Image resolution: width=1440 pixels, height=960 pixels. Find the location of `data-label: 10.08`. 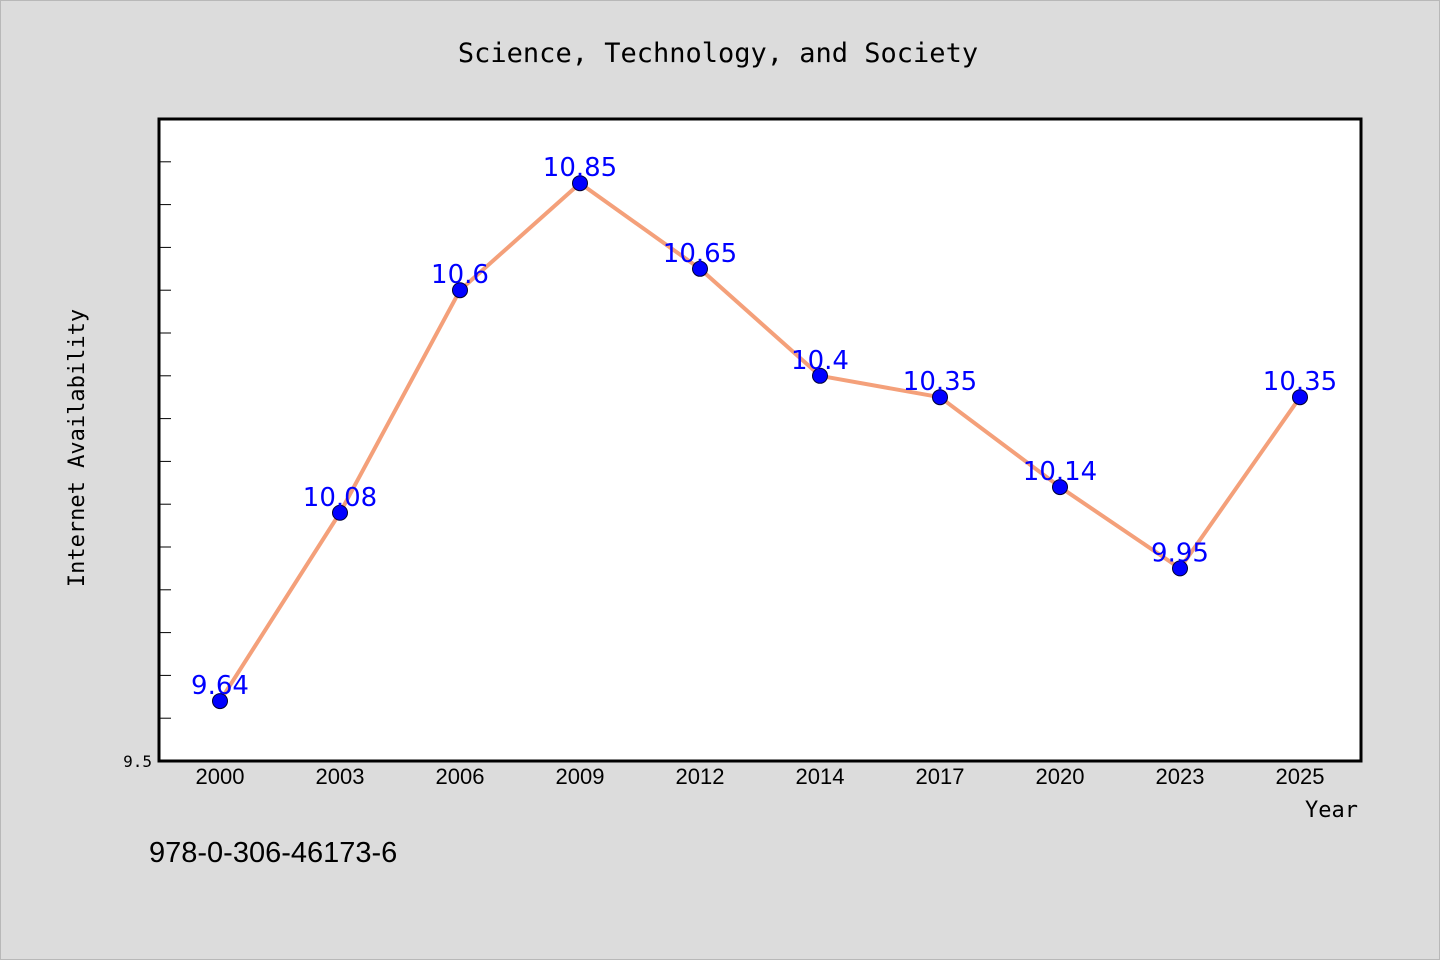

data-label: 10.08 is located at coordinates (340, 498).